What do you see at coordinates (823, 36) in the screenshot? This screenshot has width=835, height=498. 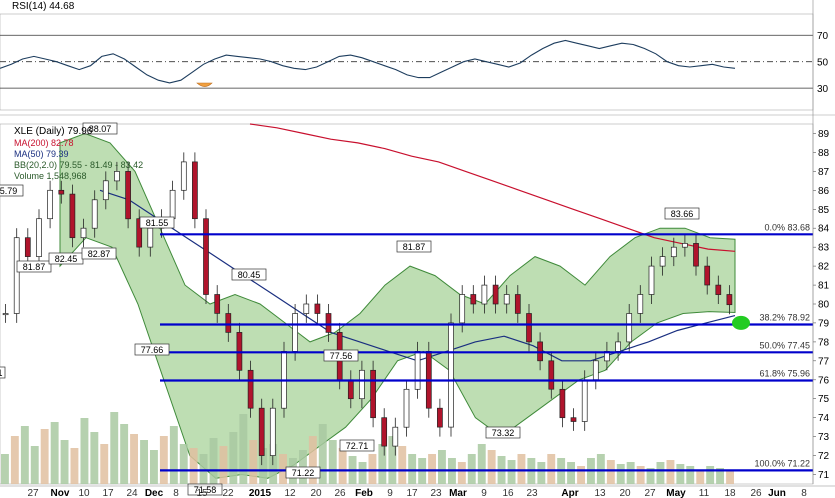 I see `rsi-tick-label: 70` at bounding box center [823, 36].